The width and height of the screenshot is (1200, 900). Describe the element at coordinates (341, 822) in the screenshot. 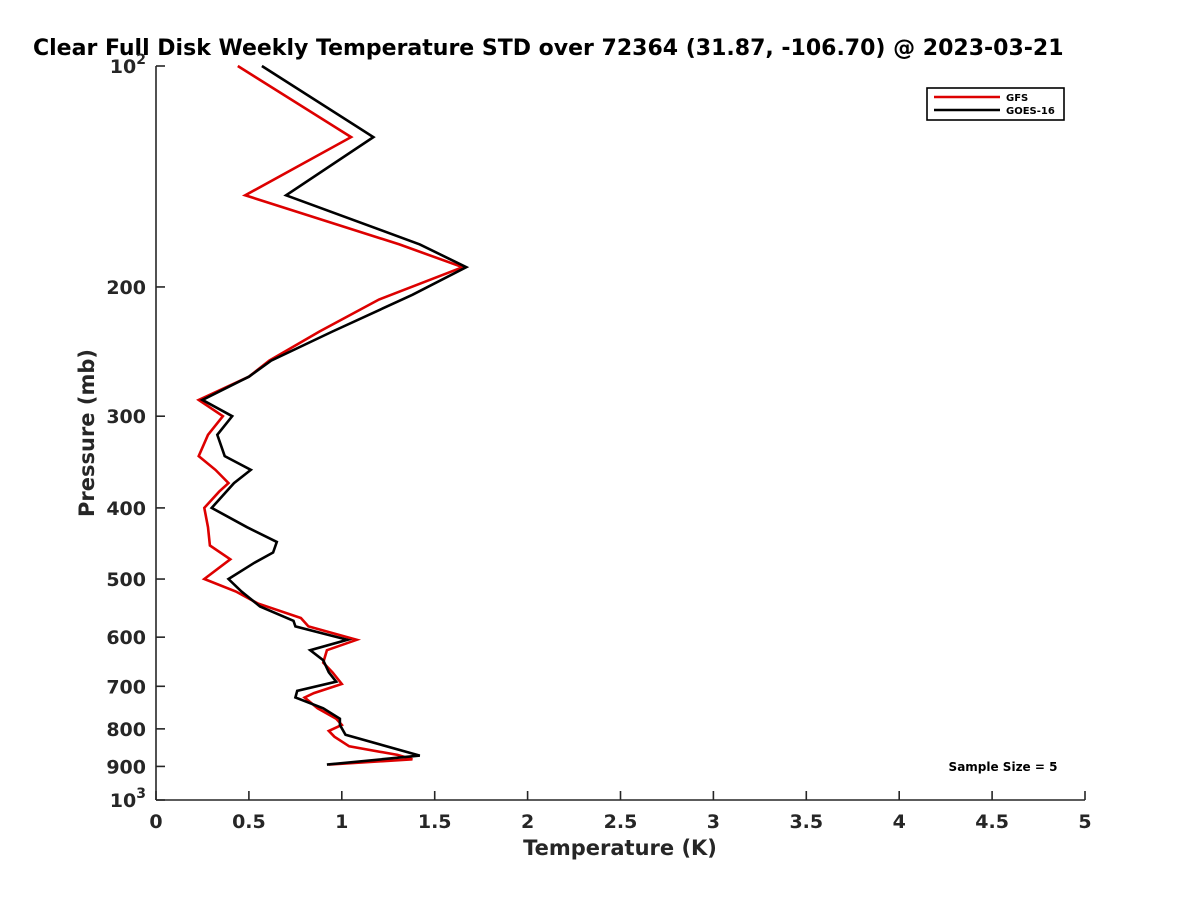

I see `x-tick-label: 1` at that location.